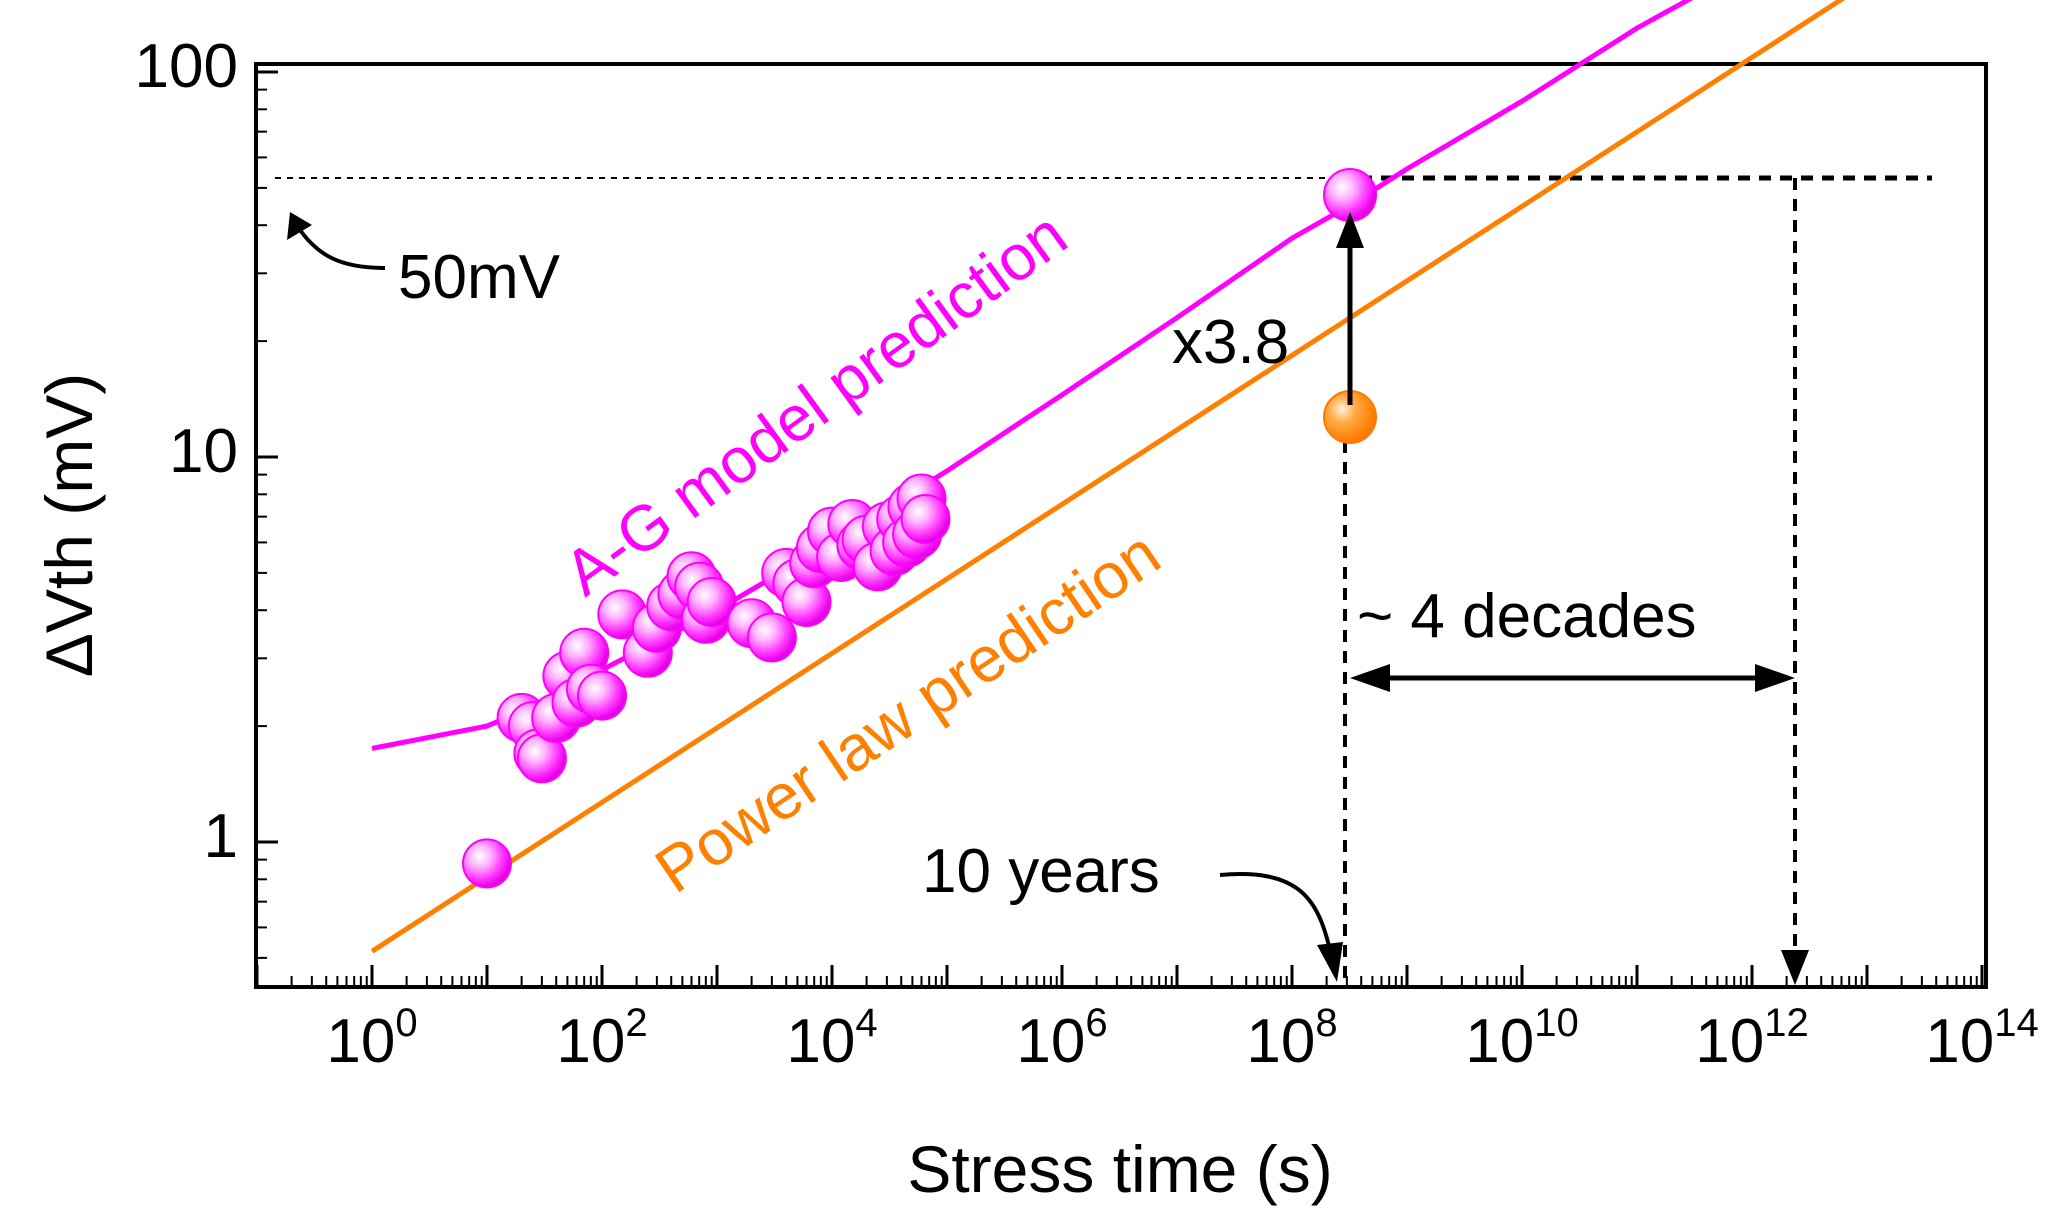 This screenshot has width=2071, height=1213. Describe the element at coordinates (1230, 342) in the screenshot. I see `ratio-label: x3.8` at that location.